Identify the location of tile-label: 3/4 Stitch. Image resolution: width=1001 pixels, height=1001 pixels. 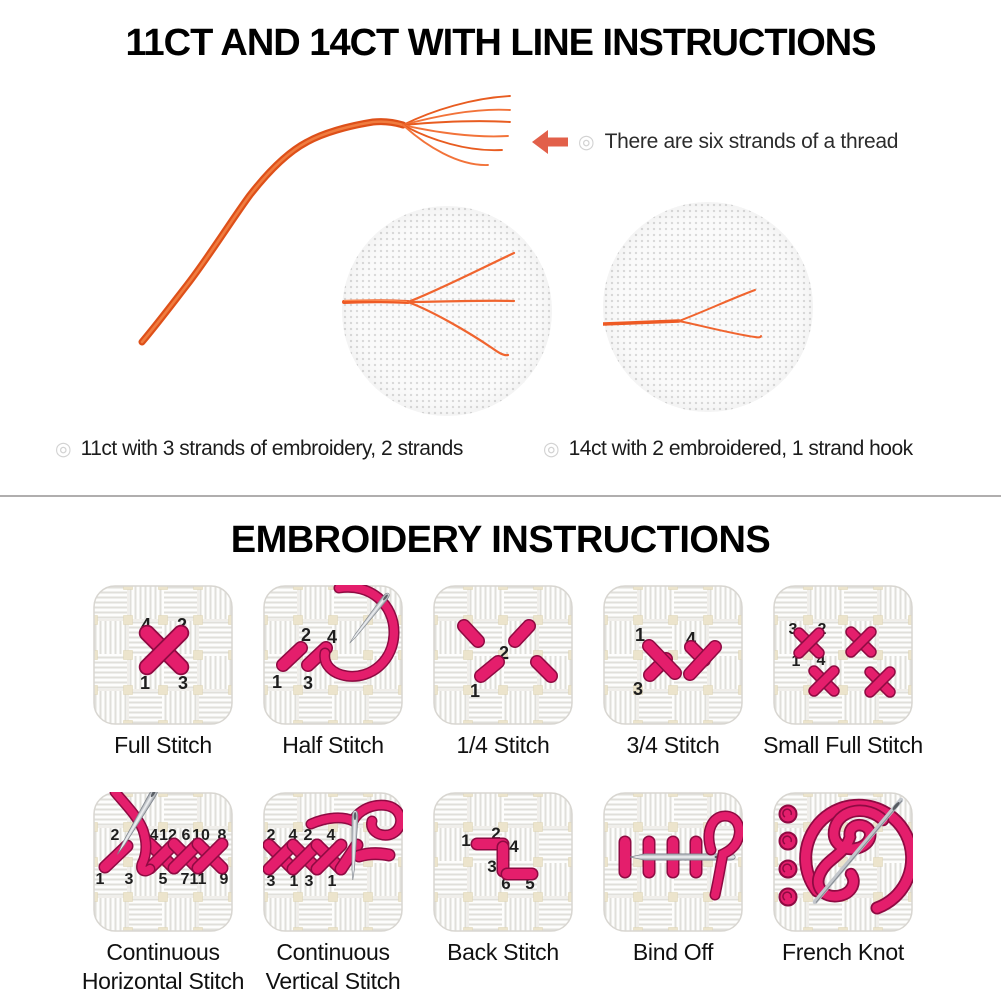
(673, 745).